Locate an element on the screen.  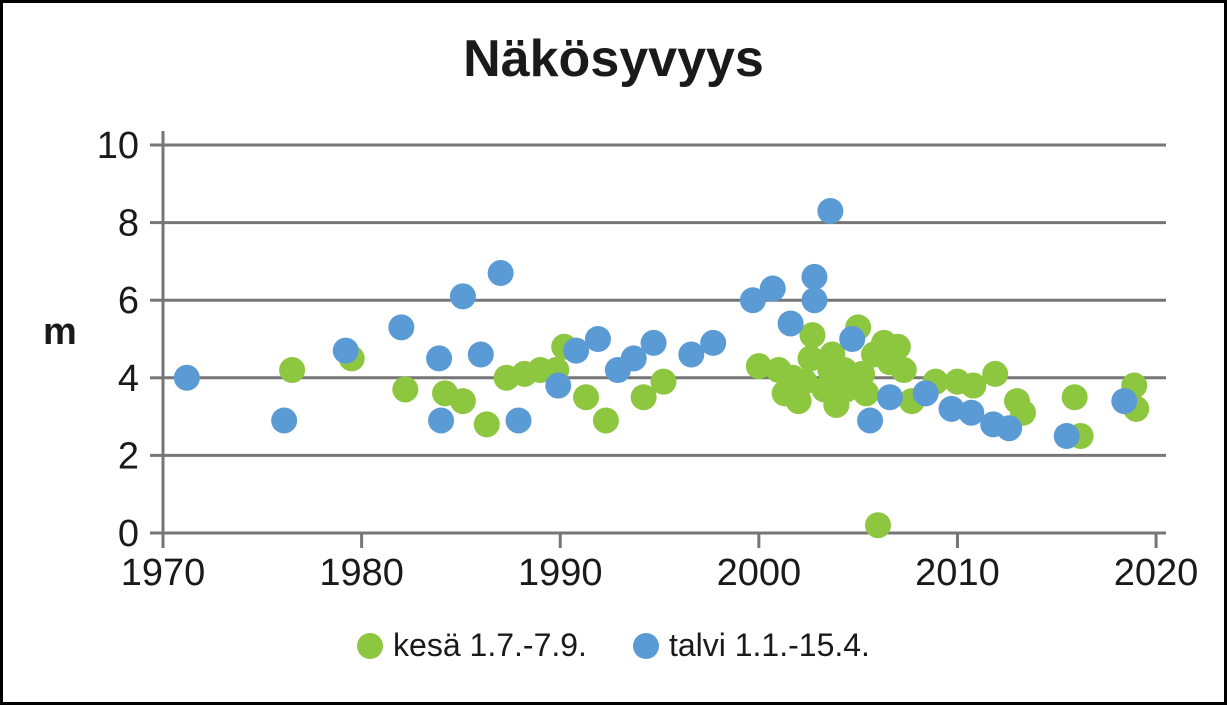
y-tick-label: 4 is located at coordinates (128, 379).